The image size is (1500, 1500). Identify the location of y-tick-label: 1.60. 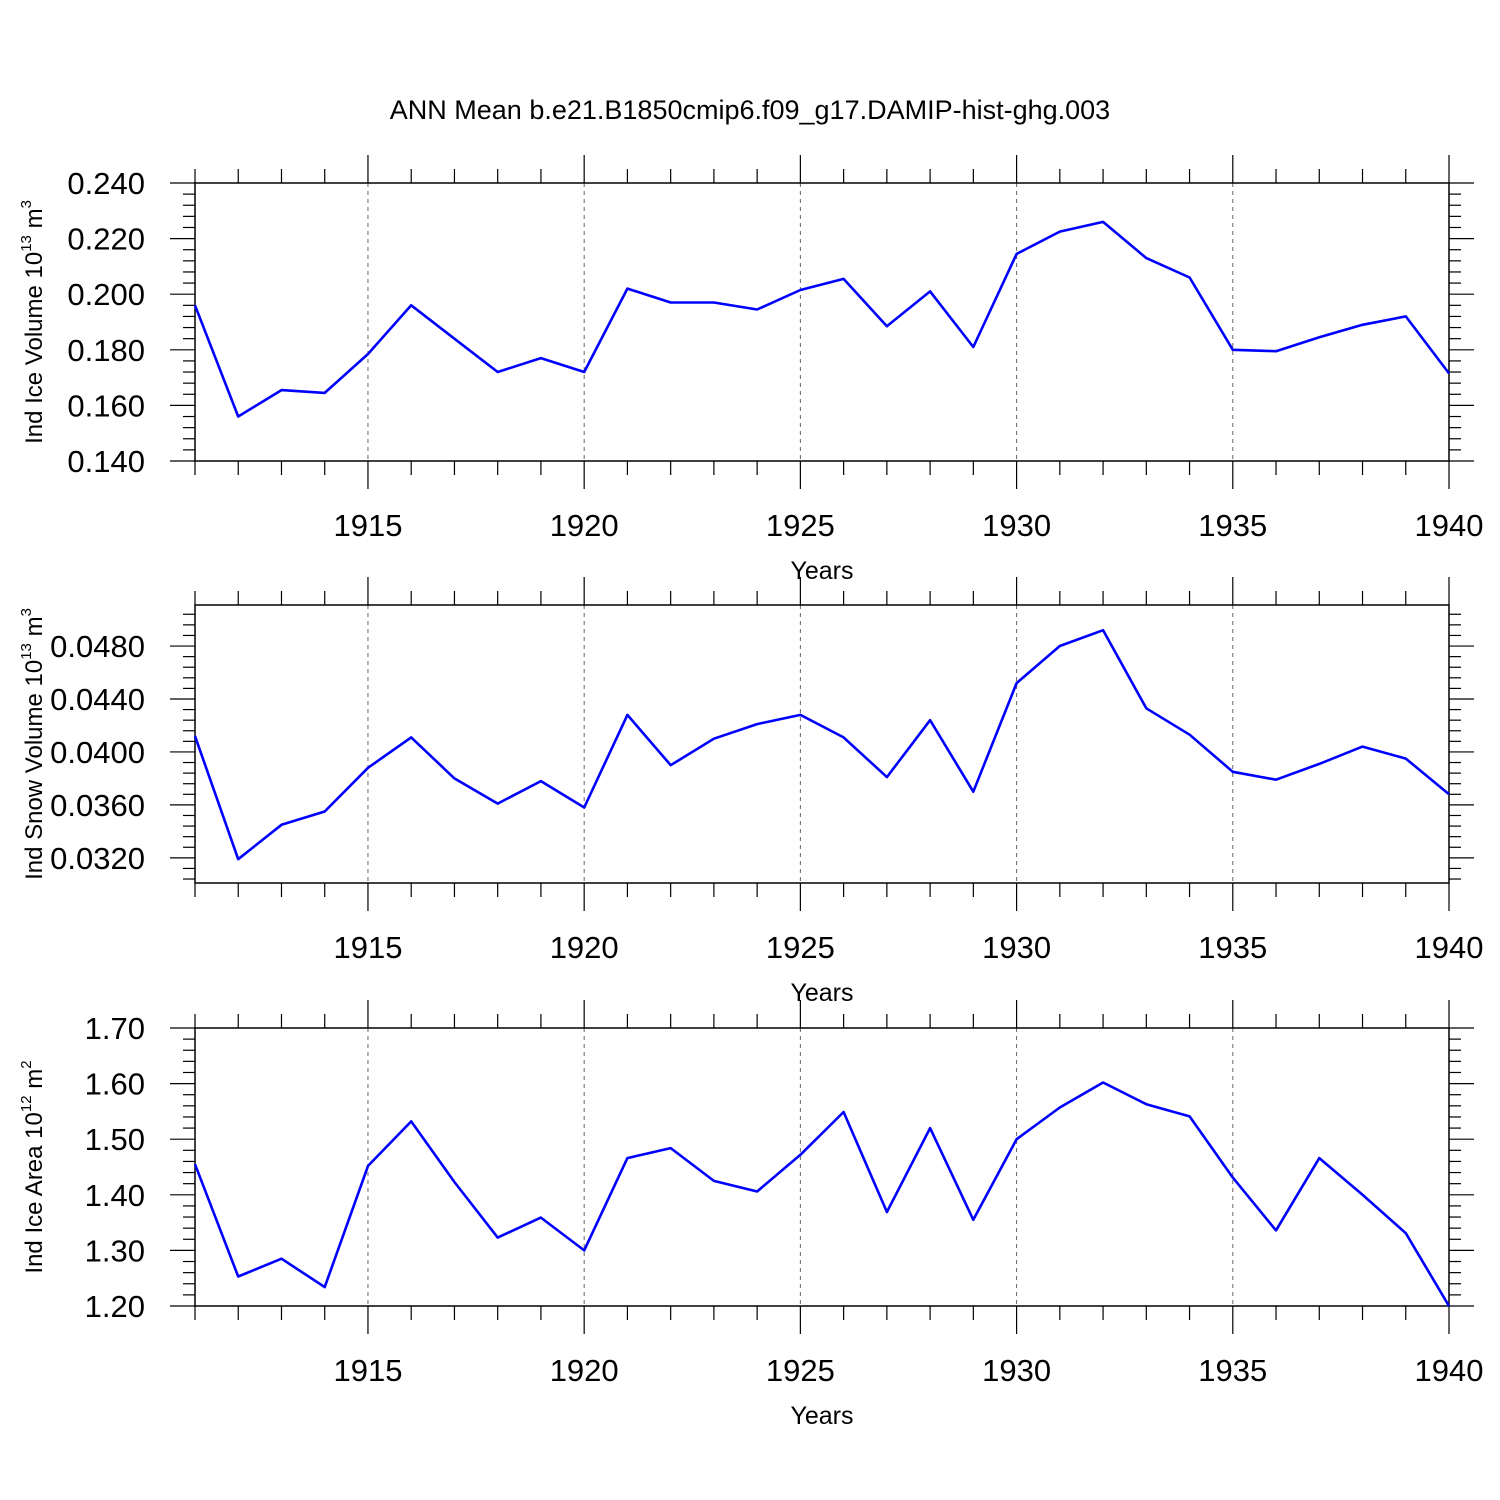
(115, 1084).